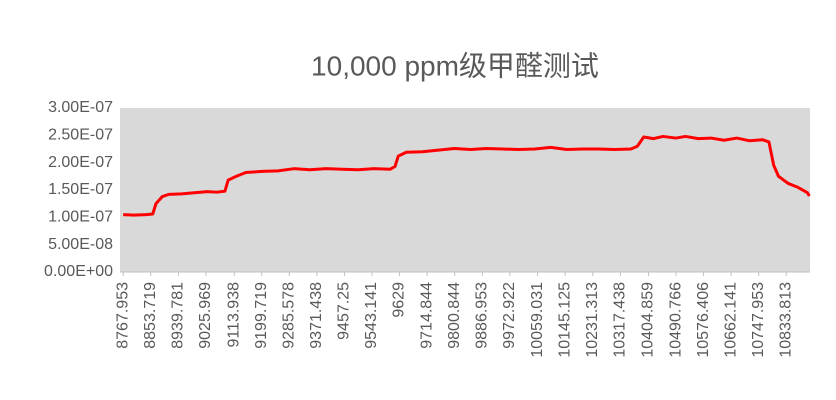 Image resolution: width=836 pixels, height=400 pixels. Describe the element at coordinates (122, 315) in the screenshot. I see `x-tick-label: 8767.953` at that location.